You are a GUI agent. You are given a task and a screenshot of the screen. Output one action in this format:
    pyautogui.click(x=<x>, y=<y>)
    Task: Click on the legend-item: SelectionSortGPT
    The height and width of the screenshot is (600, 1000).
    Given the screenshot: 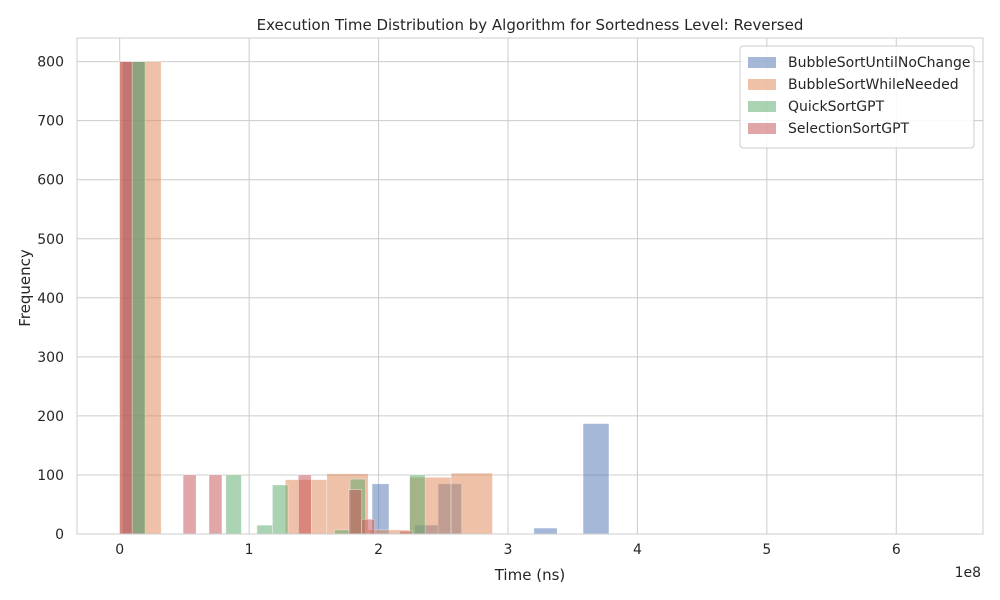 What is the action you would take?
    pyautogui.click(x=829, y=129)
    